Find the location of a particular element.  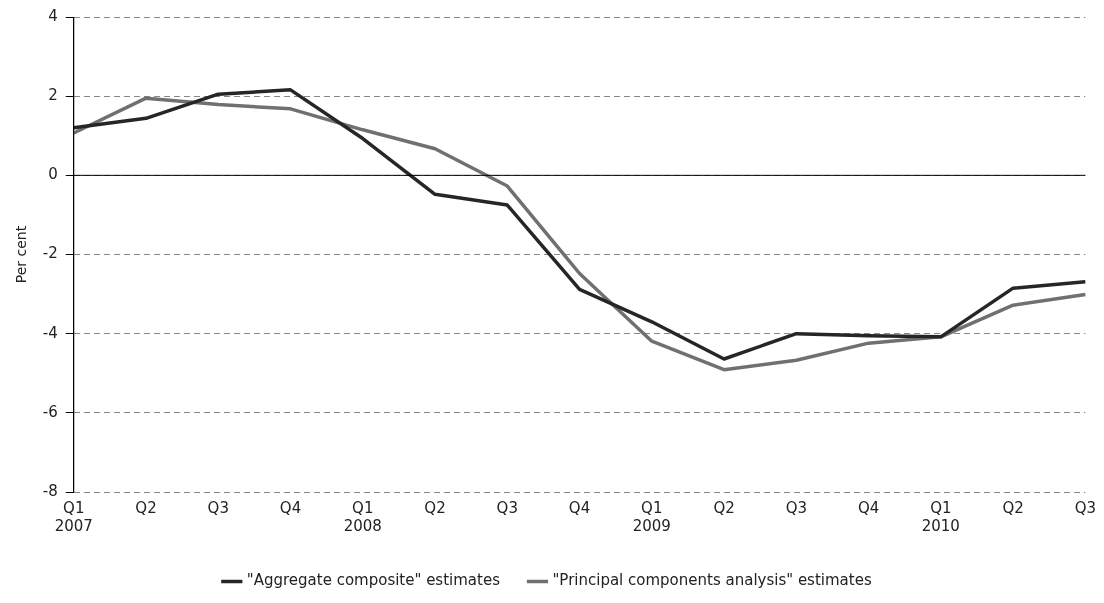

y-tick-label: -2 is located at coordinates (50, 253).